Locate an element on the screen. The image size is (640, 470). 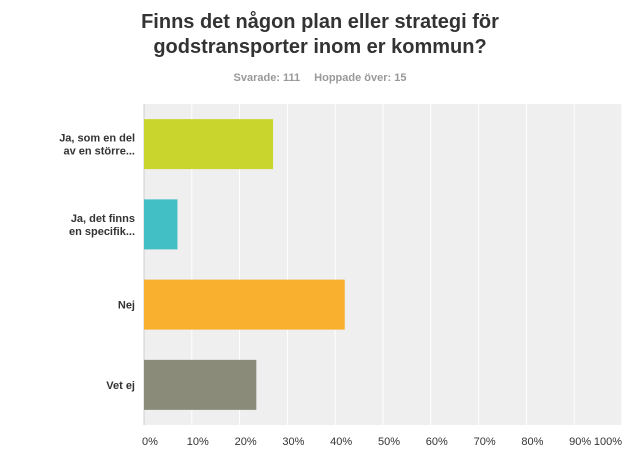
category-label: Nej is located at coordinates (126, 306).